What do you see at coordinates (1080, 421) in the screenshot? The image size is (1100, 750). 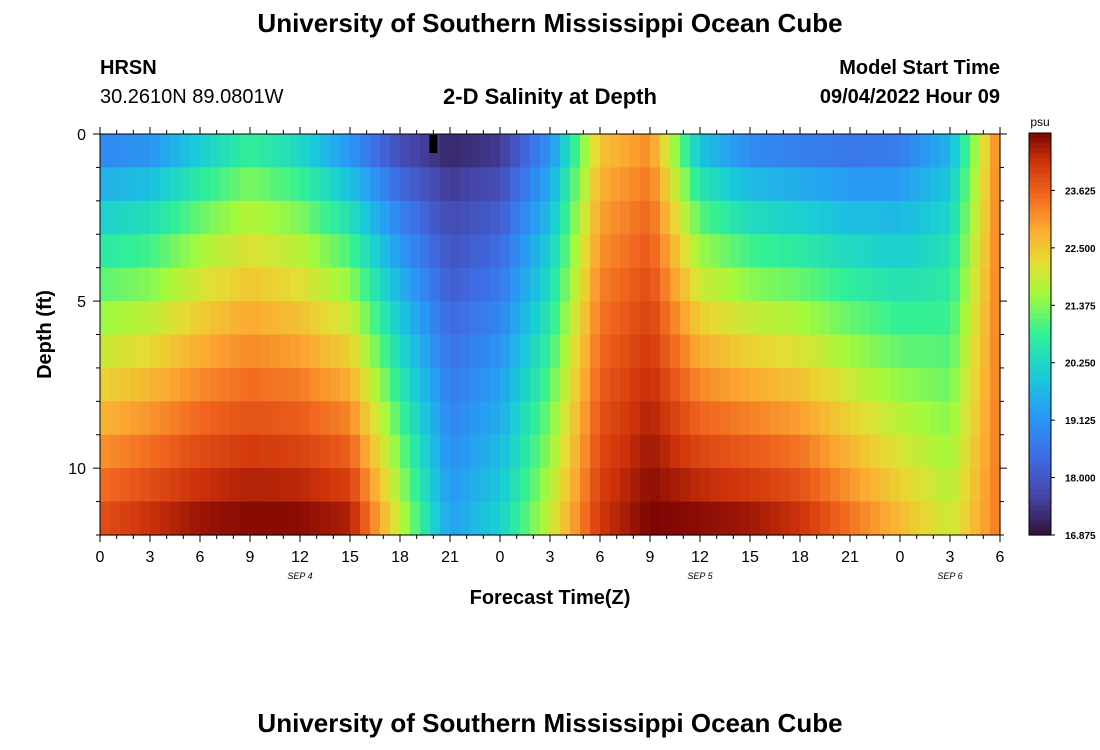 I see `colorbar-tick-label: 19.125` at bounding box center [1080, 421].